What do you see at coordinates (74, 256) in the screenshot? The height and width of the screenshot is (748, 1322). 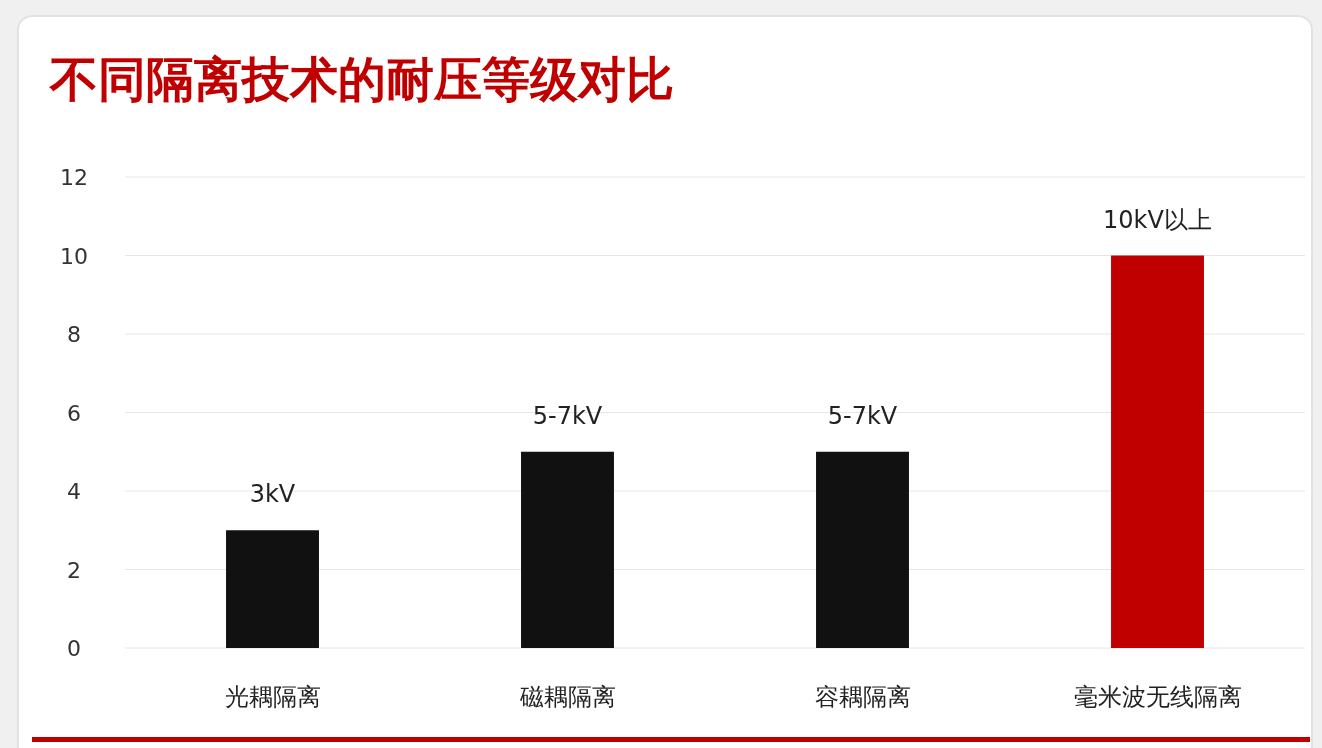 I see `y-tick-label: 10` at bounding box center [74, 256].